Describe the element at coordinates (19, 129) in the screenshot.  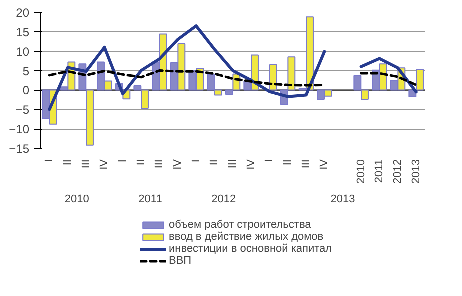
I see `y-tick-label: −10` at that location.